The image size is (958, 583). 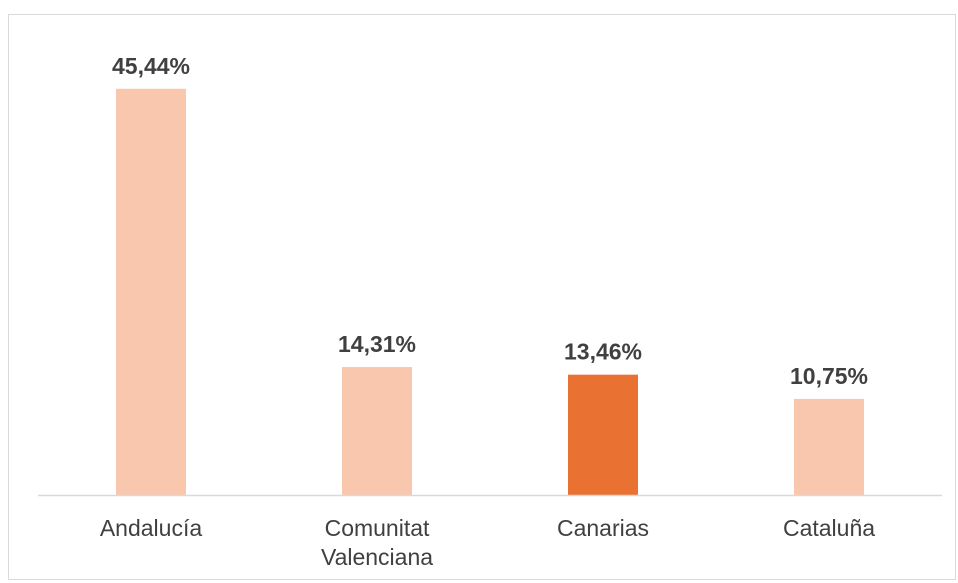 I want to click on category-label-1-line-0: Comunitat, so click(x=377, y=528).